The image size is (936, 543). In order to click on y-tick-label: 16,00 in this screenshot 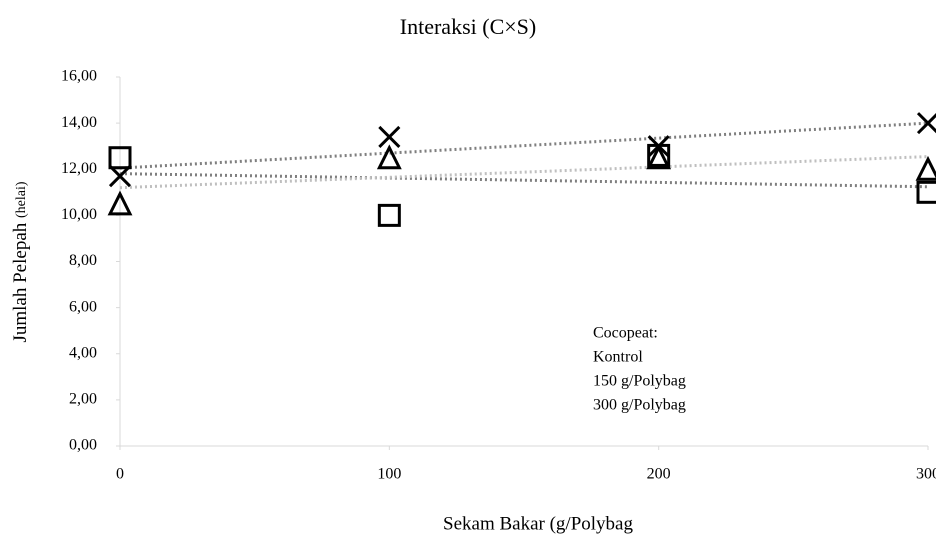, I will do `click(79, 76)`.